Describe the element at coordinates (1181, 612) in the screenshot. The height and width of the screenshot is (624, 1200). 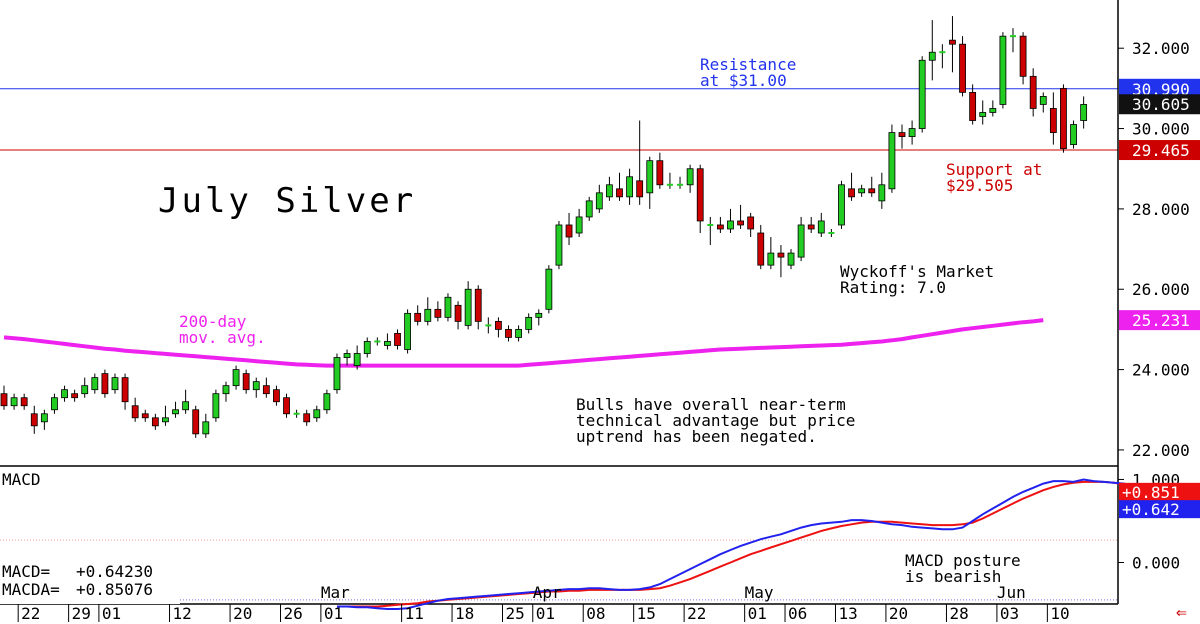
I see `next-arrow-icon: ⇐` at that location.